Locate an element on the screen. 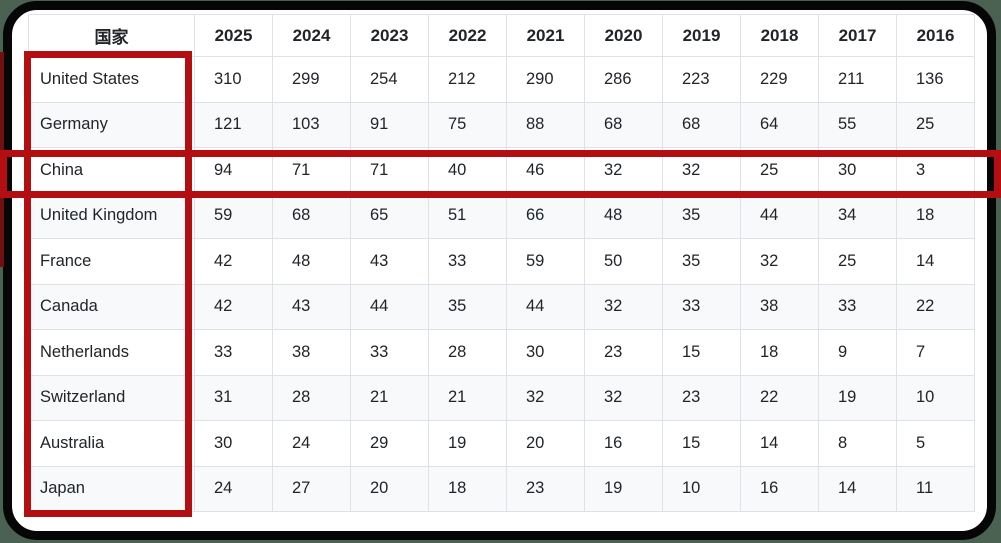  value-cell: 9 is located at coordinates (857, 352).